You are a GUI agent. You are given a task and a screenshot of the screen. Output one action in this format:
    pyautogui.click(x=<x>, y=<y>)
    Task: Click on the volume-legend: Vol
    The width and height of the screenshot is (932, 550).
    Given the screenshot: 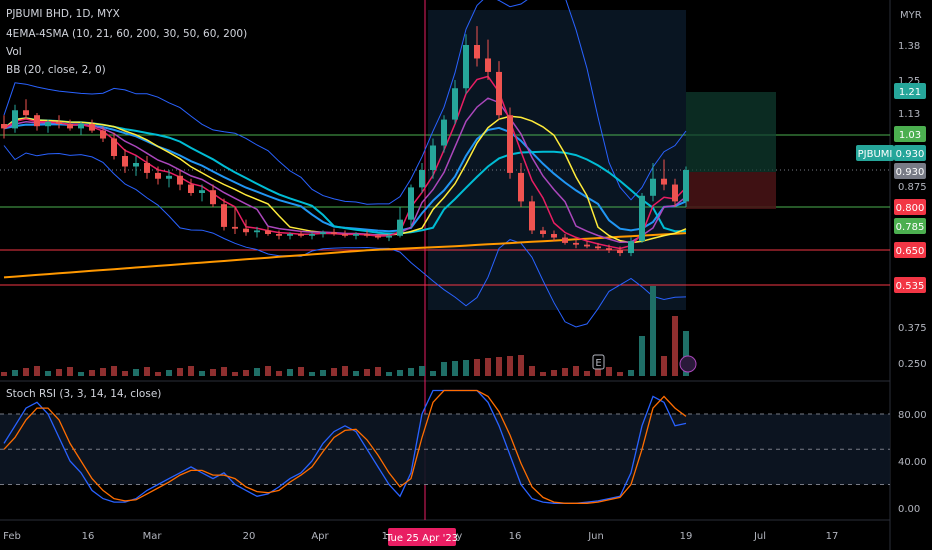 What is the action you would take?
    pyautogui.click(x=14, y=52)
    